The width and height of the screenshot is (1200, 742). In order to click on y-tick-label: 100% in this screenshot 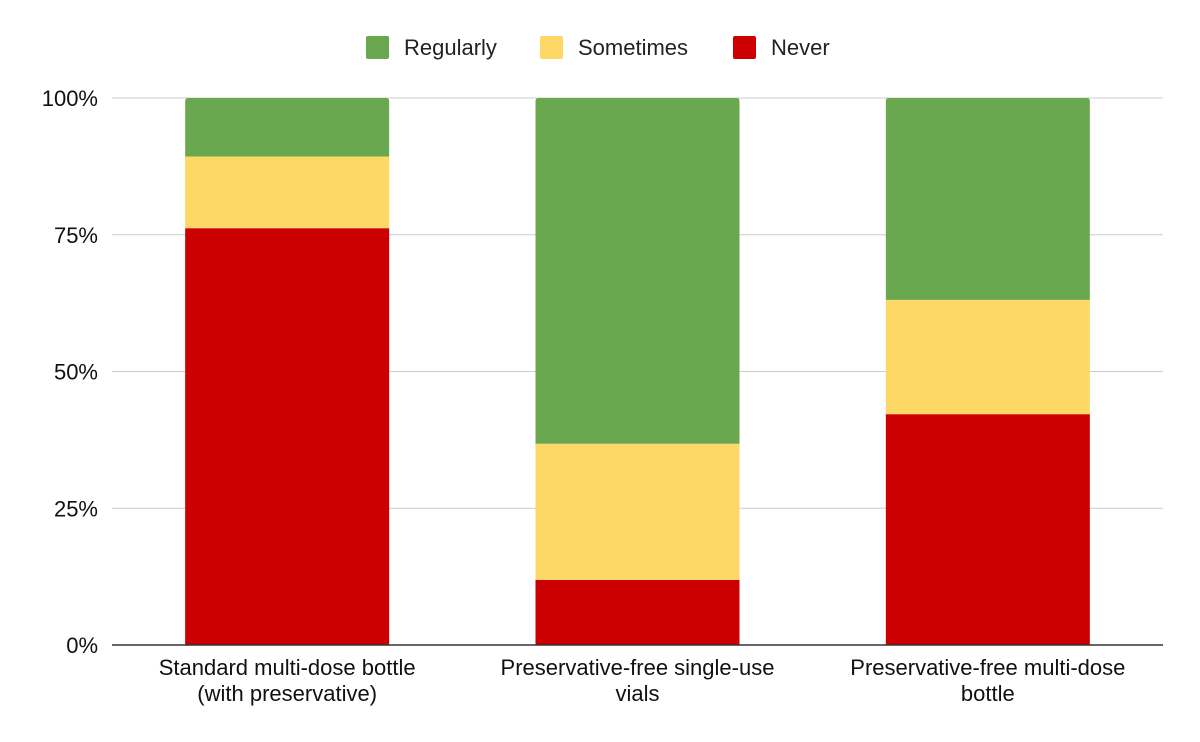, I will do `click(70, 98)`.